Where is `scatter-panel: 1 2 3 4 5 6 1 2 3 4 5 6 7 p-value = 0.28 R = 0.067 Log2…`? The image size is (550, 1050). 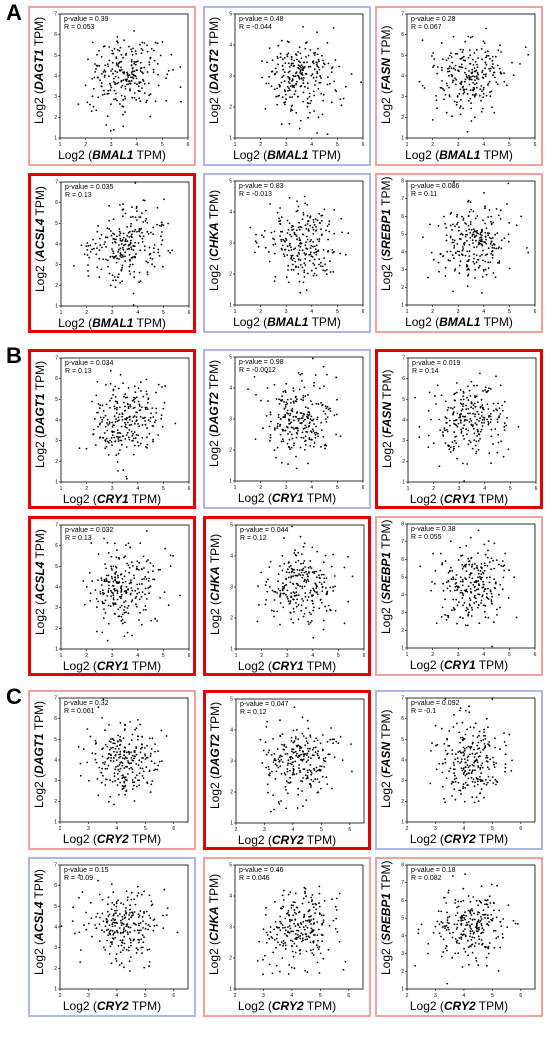 scatter-panel: 1 2 3 4 5 6 1 2 3 4 5 6 7 p-value = 0.28 R = 0.067 Log2… is located at coordinates (459, 86).